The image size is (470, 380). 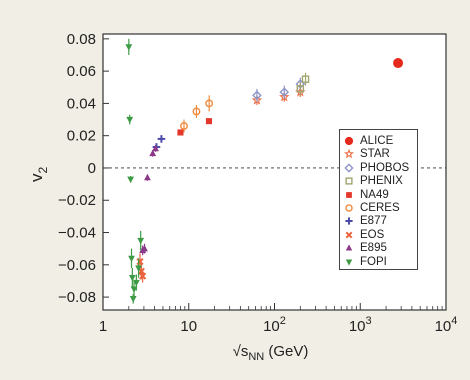 What do you see at coordinates (77, 265) in the screenshot?
I see `y-tick-label: −0.06` at bounding box center [77, 265].